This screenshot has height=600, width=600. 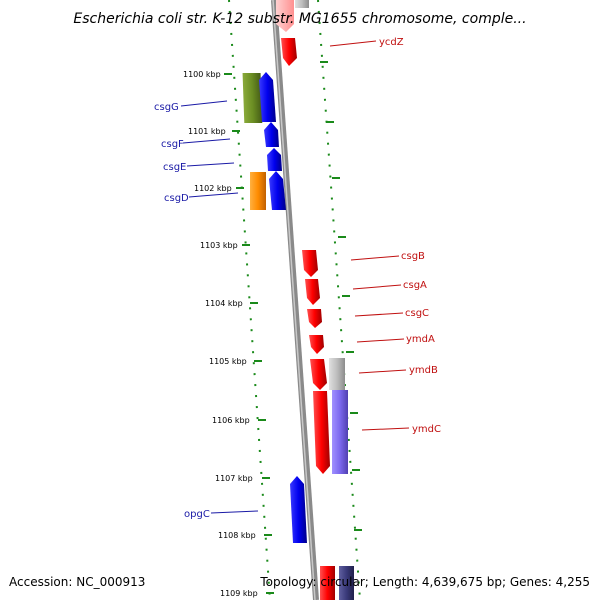 I want to click on label-ymdC: ymdC, so click(x=426, y=429).